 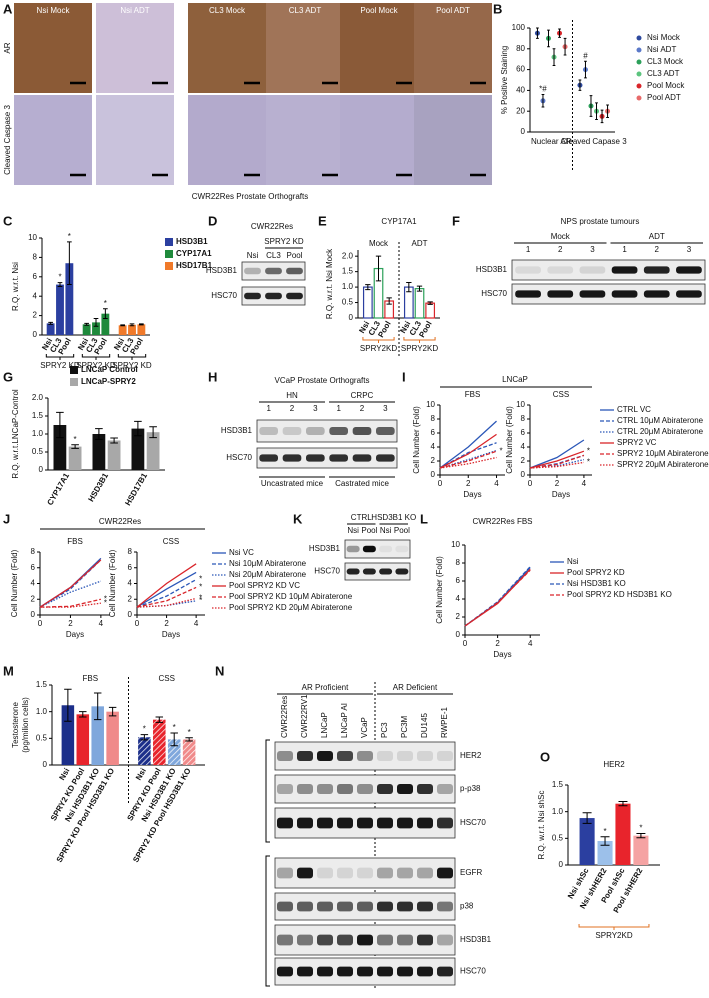 I want to click on legend-label: CL3 ADT, so click(x=663, y=73).